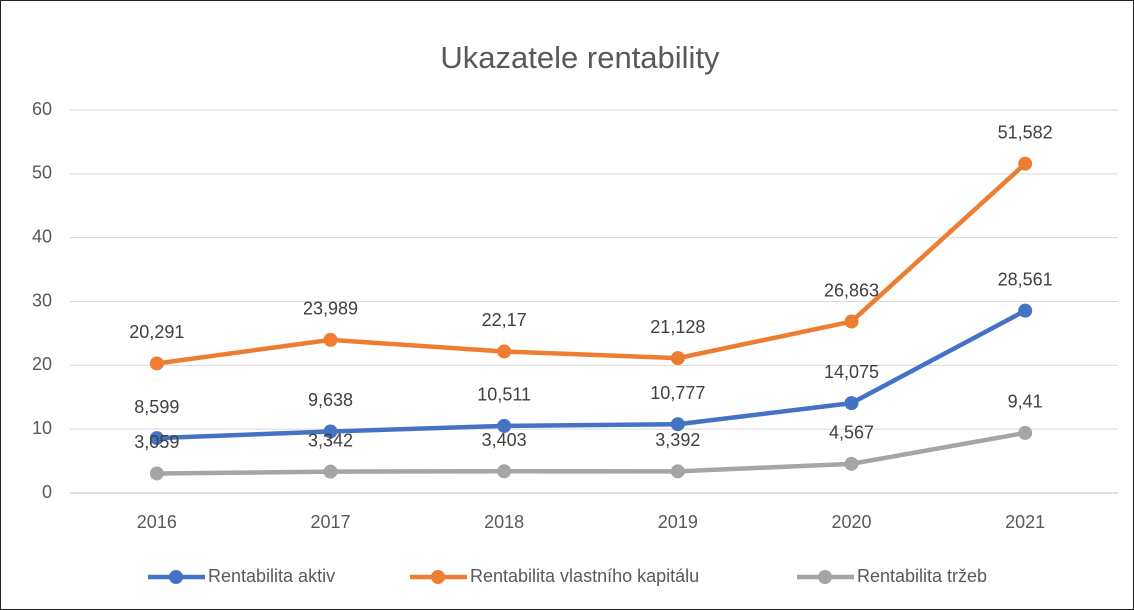 Image resolution: width=1134 pixels, height=610 pixels. I want to click on data-label: 20,291, so click(156, 332).